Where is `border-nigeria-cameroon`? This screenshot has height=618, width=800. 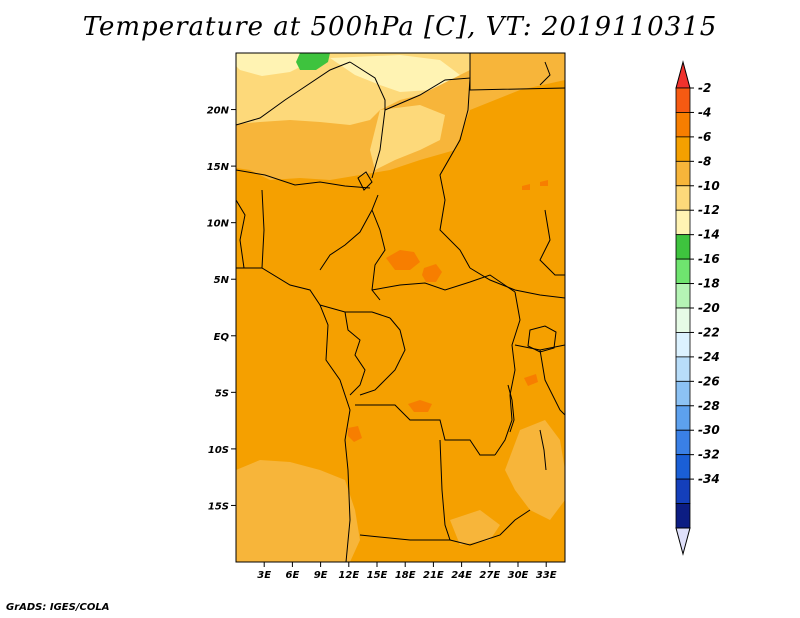 border-nigeria-cameroon is located at coordinates (349, 232).